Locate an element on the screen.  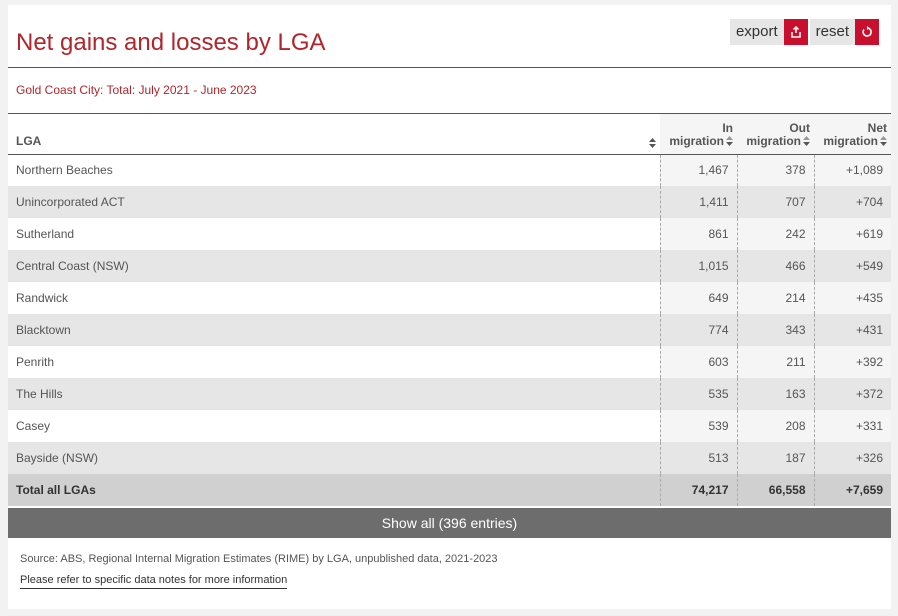
cell-out-migration: 208 is located at coordinates (775, 426).